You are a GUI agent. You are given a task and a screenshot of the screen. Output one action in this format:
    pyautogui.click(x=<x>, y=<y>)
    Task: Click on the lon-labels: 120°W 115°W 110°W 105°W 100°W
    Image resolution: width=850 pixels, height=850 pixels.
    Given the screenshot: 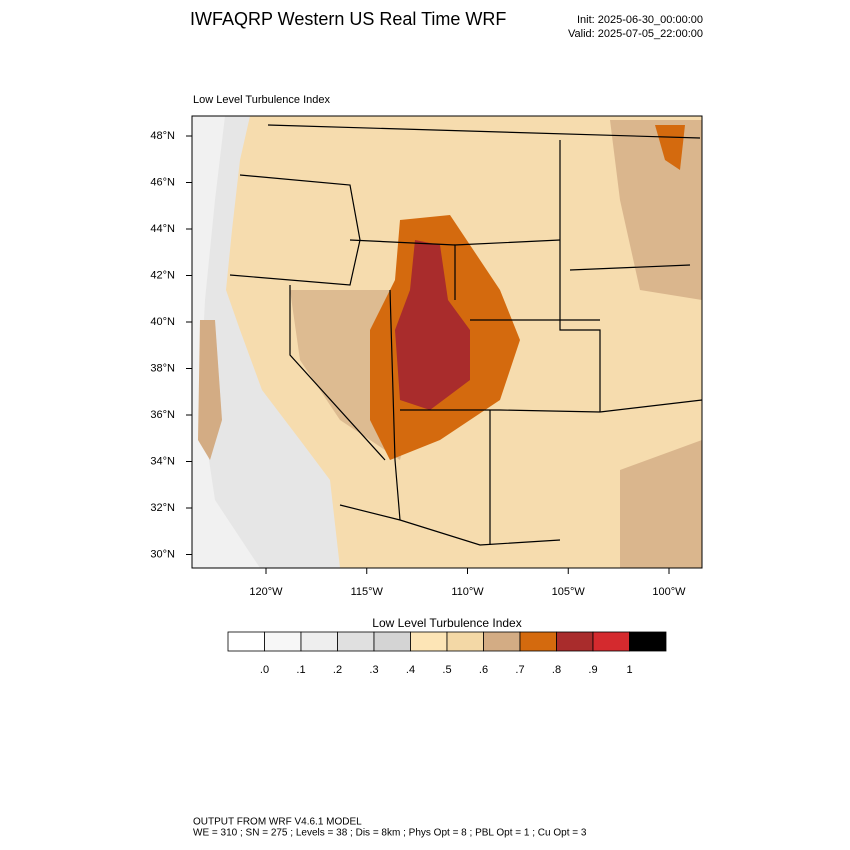 What is the action you would take?
    pyautogui.click(x=467, y=583)
    